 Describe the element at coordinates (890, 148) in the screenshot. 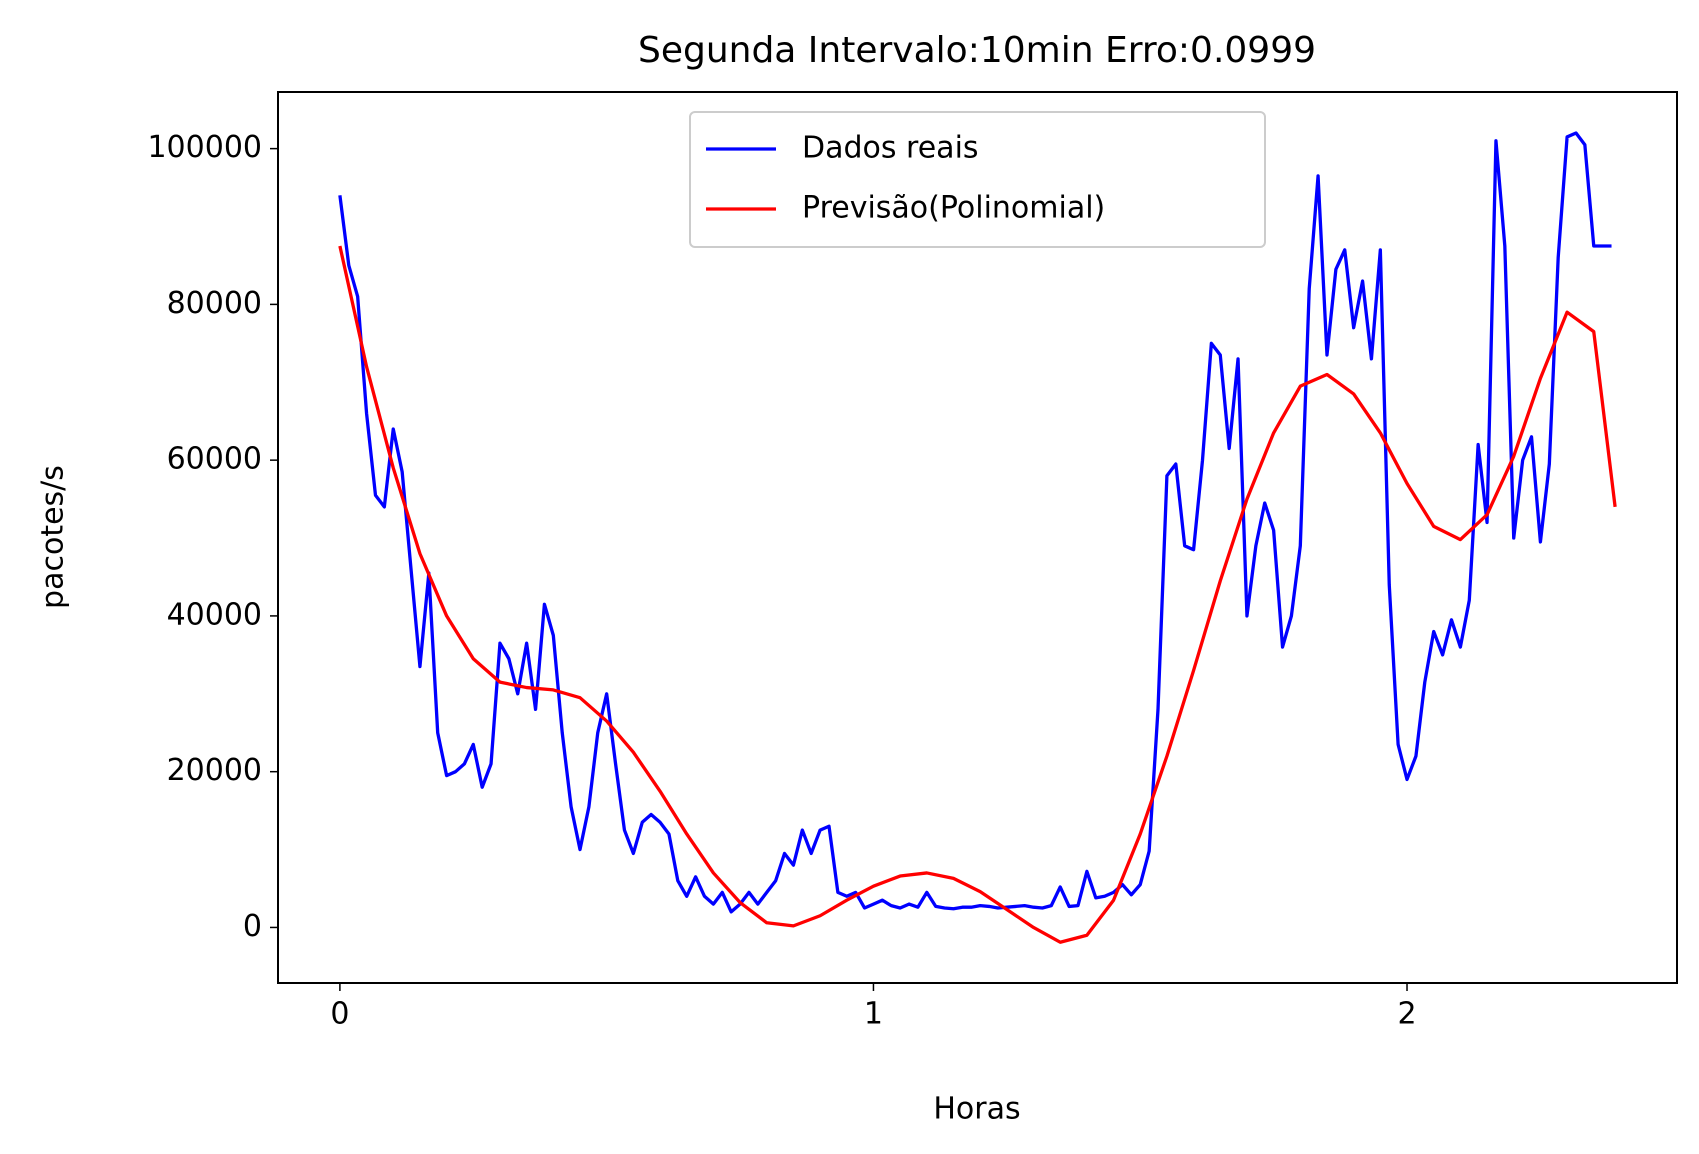

I see `legend-label: Dados reais` at that location.